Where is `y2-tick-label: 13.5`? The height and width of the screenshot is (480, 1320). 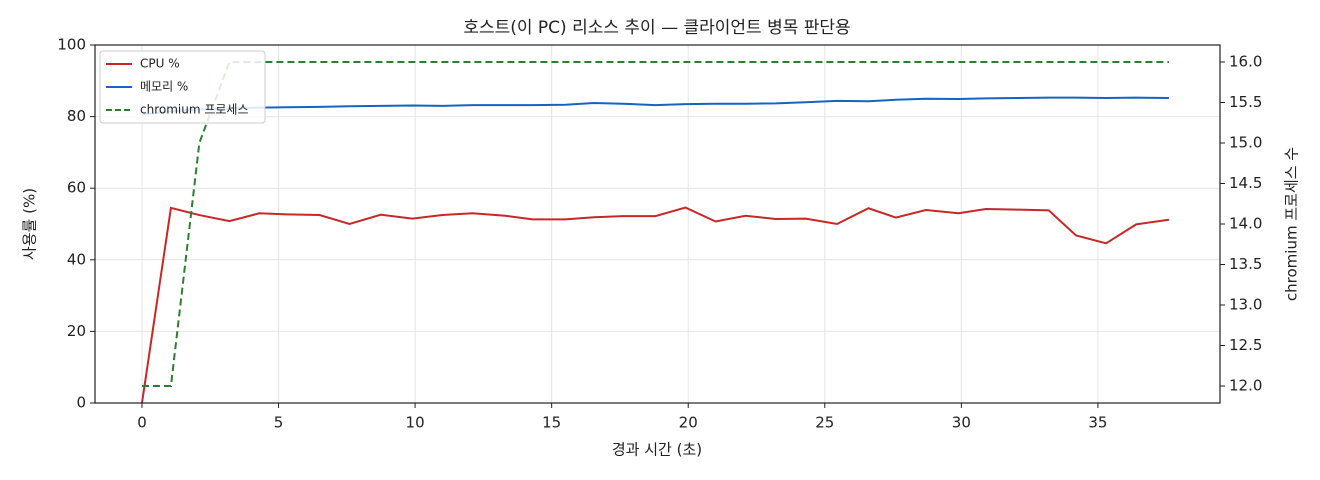 y2-tick-label: 13.5 is located at coordinates (1245, 264).